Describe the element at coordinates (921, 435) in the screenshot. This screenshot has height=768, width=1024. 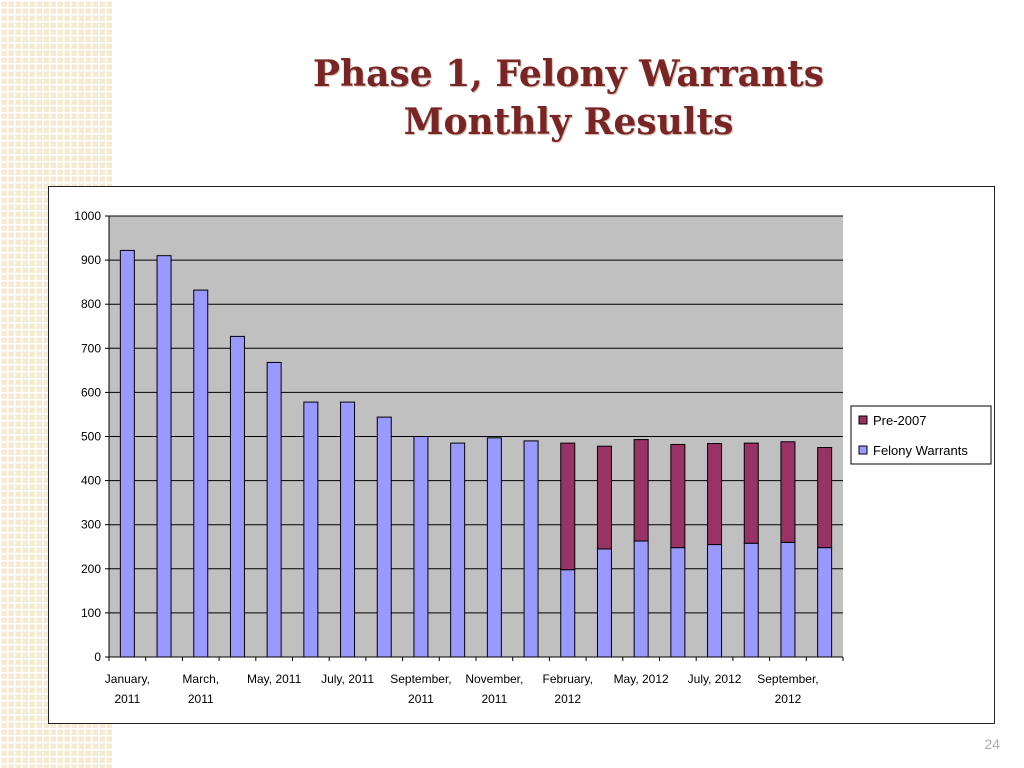
I see `legend-box` at that location.